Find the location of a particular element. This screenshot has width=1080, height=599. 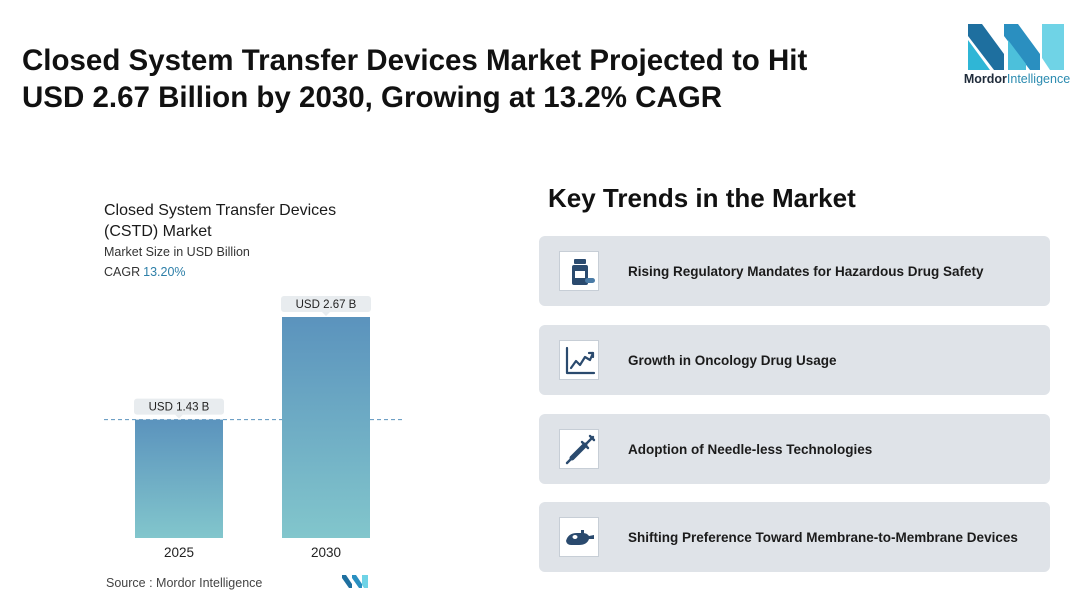

chart-source: Source : Mordor Intelligence is located at coordinates (184, 583).